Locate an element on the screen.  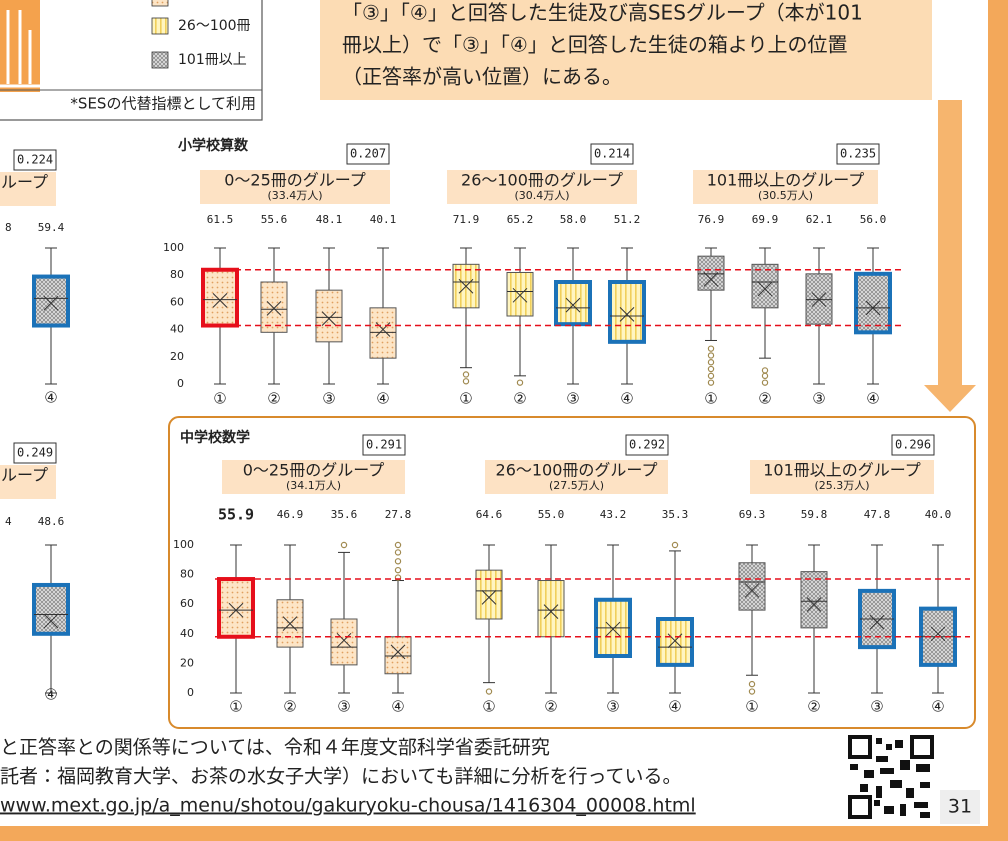
coef: 0.296 is located at coordinates (913, 445).